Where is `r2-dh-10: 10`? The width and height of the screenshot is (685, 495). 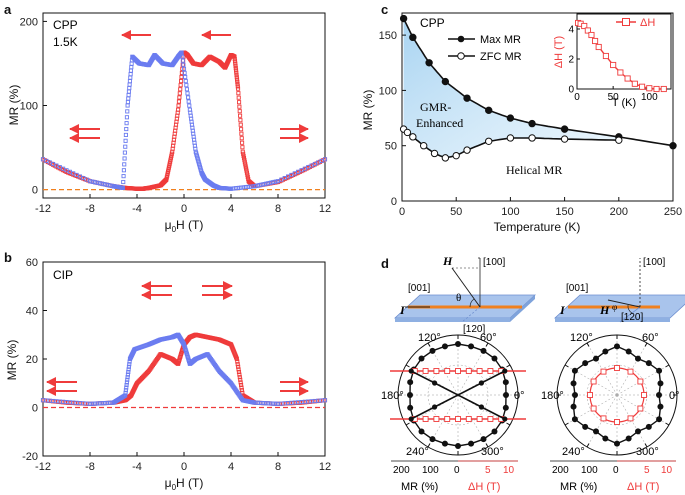
r2-dh-10: 10 is located at coordinates (667, 470).